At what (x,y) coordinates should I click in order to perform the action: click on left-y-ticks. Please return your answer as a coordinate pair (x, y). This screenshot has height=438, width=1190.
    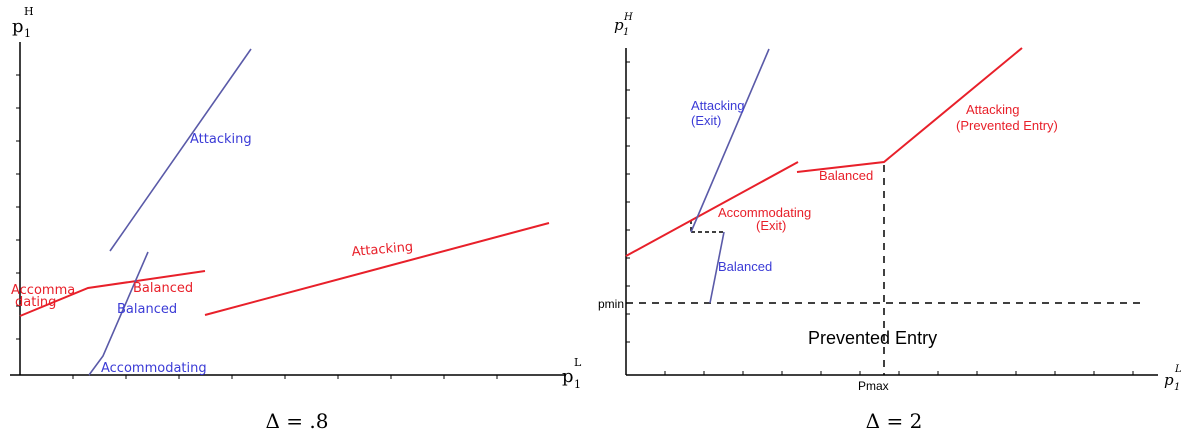
    Looking at the image, I should click on (18, 207).